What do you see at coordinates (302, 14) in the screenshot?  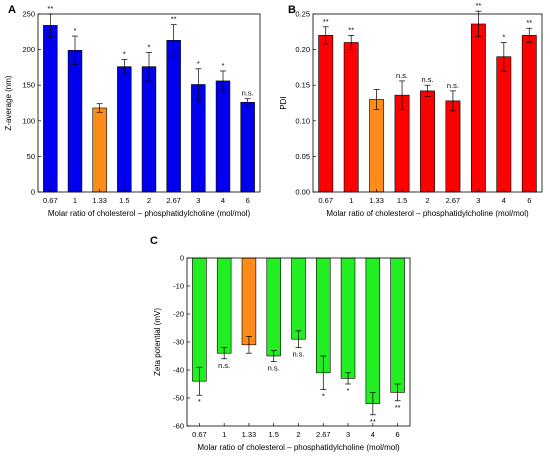 I see `panel-b-y-tick-label: 0.25` at bounding box center [302, 14].